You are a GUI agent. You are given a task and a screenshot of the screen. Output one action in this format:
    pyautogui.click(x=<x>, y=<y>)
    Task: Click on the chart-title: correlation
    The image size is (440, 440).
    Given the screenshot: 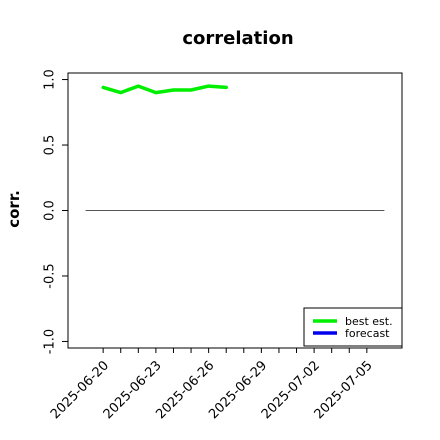 What is the action you would take?
    pyautogui.click(x=237, y=38)
    